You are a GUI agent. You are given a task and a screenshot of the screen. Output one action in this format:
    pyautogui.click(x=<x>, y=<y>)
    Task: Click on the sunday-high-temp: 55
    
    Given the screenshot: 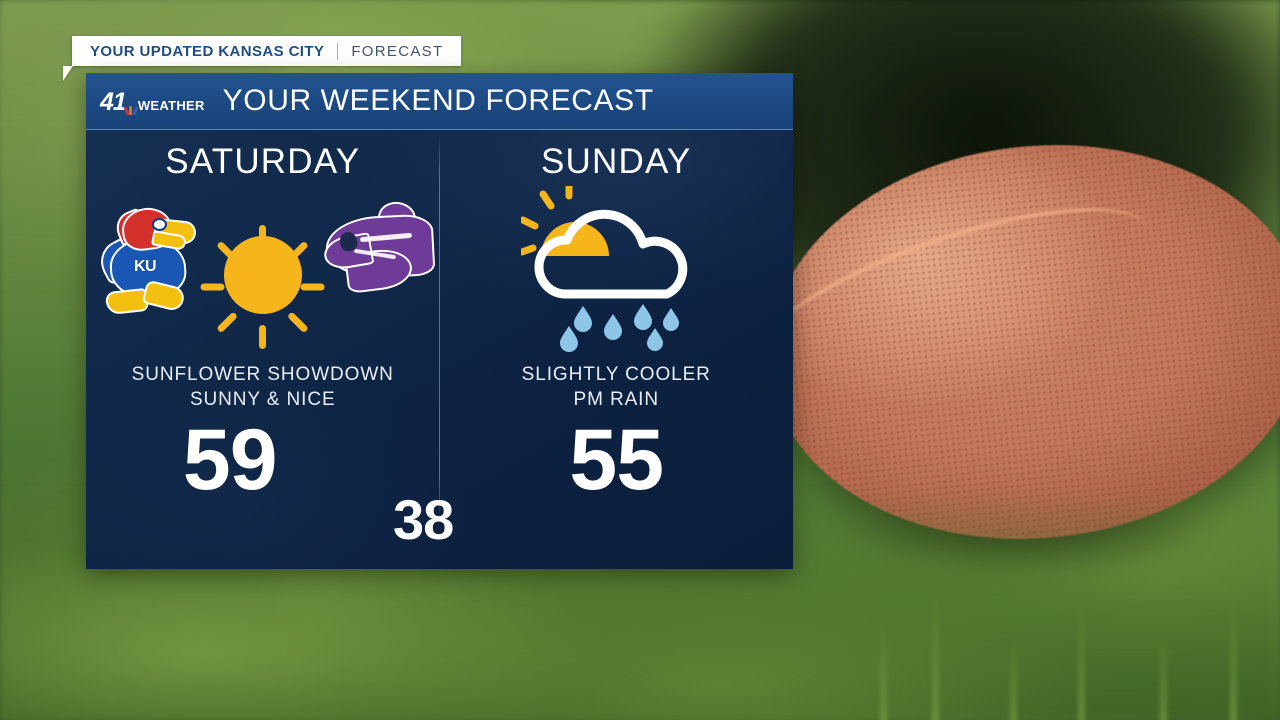 What is the action you would take?
    pyautogui.click(x=616, y=460)
    